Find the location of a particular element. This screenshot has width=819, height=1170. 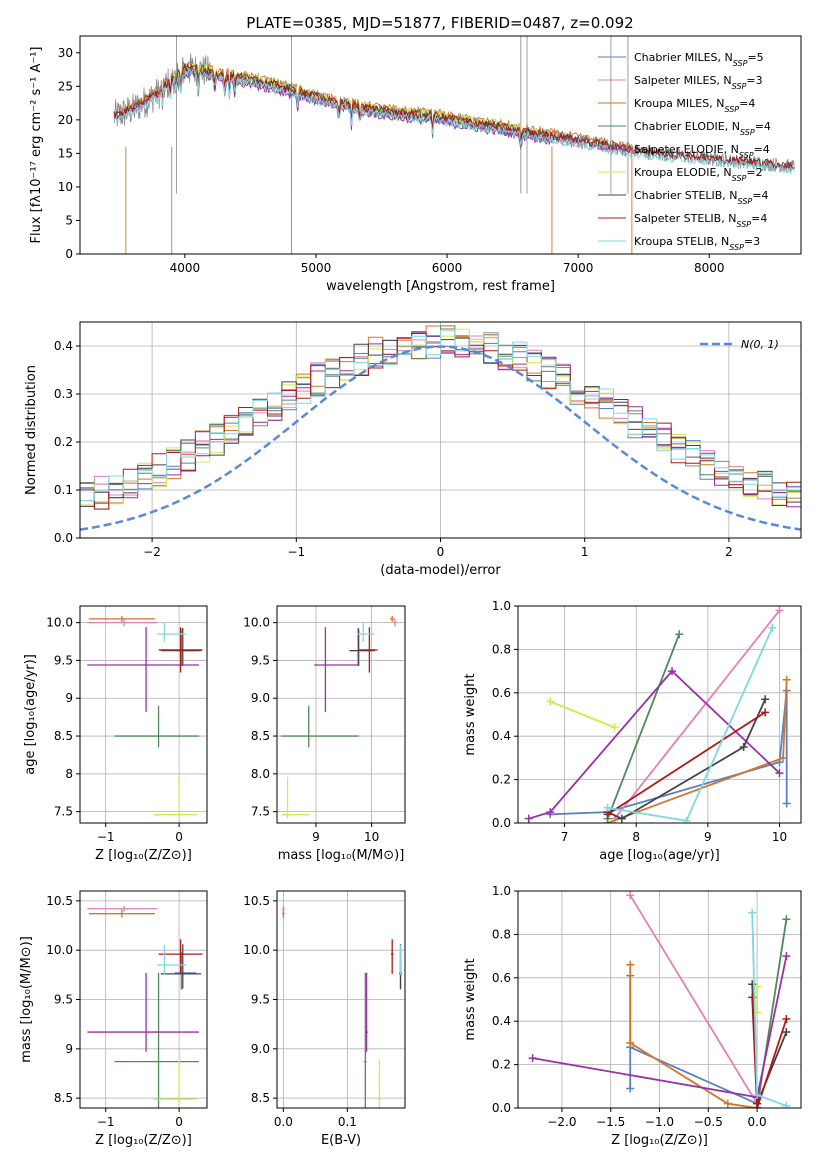

mass_vs_Z-ytick-label: 10.0 is located at coordinates (59, 950).